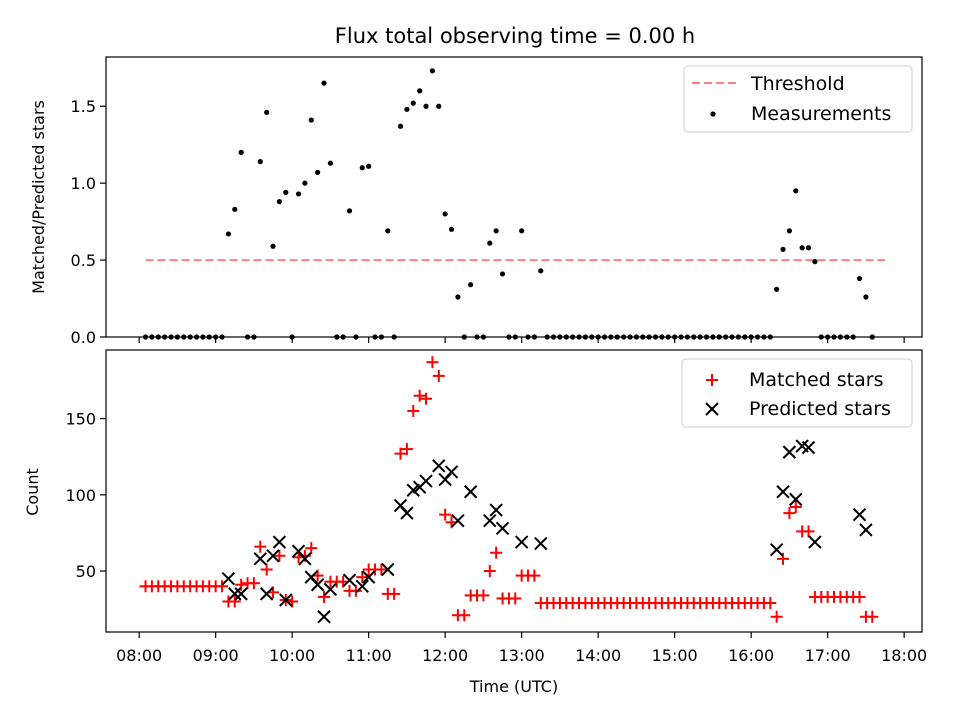 This screenshot has width=960, height=720. What do you see at coordinates (83, 260) in the screenshot?
I see `top-y-tick-label: 0.5` at bounding box center [83, 260].